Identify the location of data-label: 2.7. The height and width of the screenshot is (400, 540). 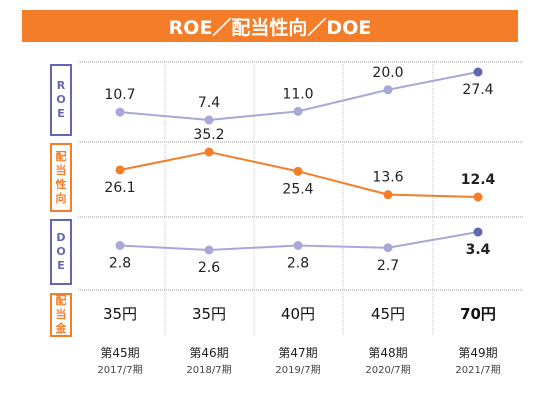
(388, 266).